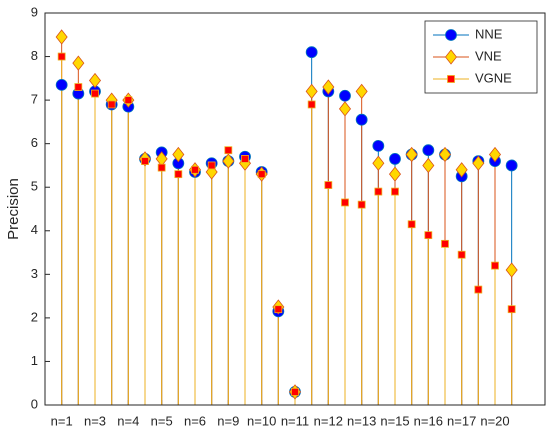 The width and height of the screenshot is (550, 435). I want to click on y-tick-label: 5, so click(34, 186).